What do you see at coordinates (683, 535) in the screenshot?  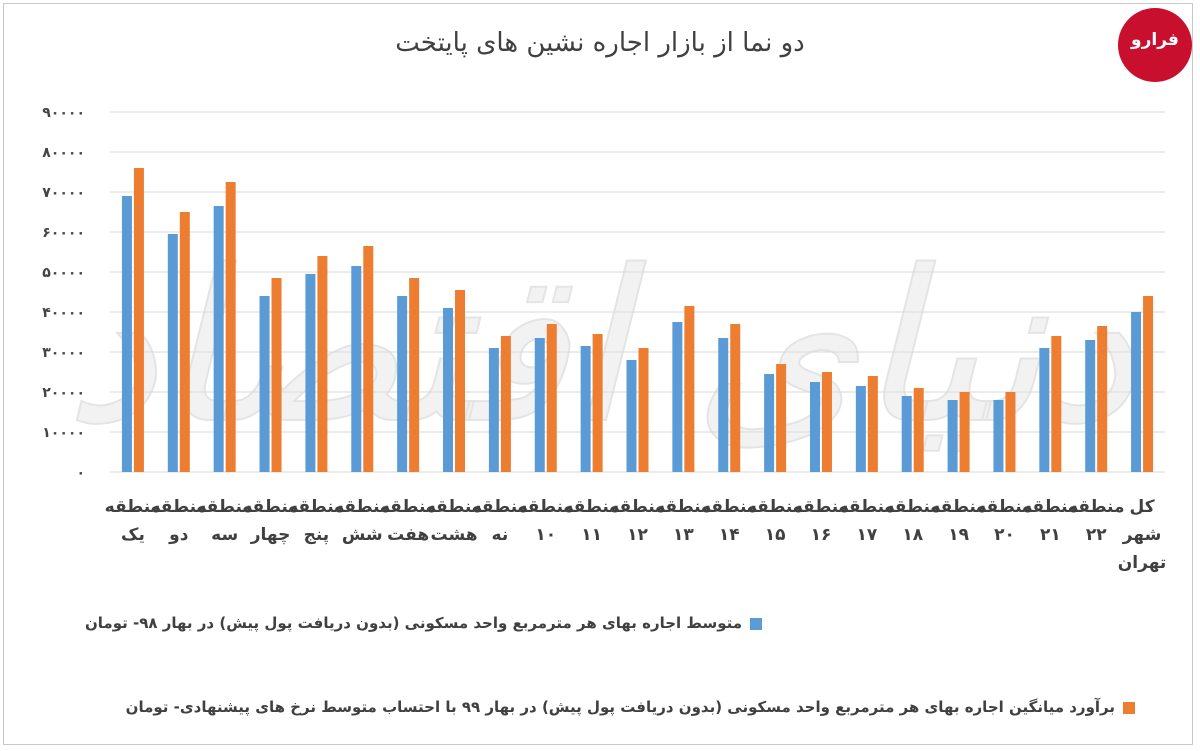 I see `x-tick-label: ۱۳` at bounding box center [683, 535].